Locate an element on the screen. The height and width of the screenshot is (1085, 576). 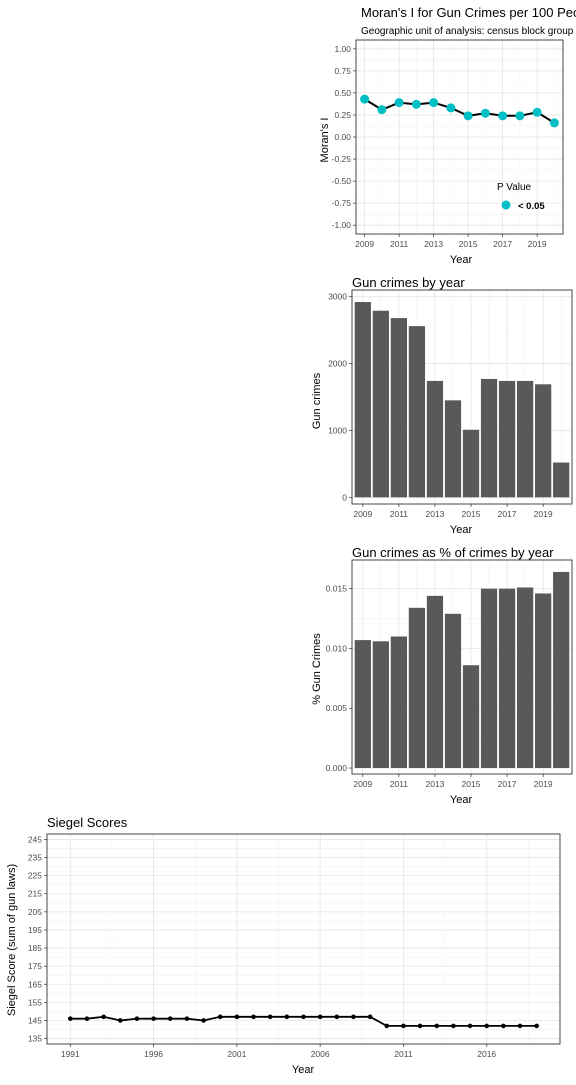
y-tick-label: 235 is located at coordinates (35, 858).